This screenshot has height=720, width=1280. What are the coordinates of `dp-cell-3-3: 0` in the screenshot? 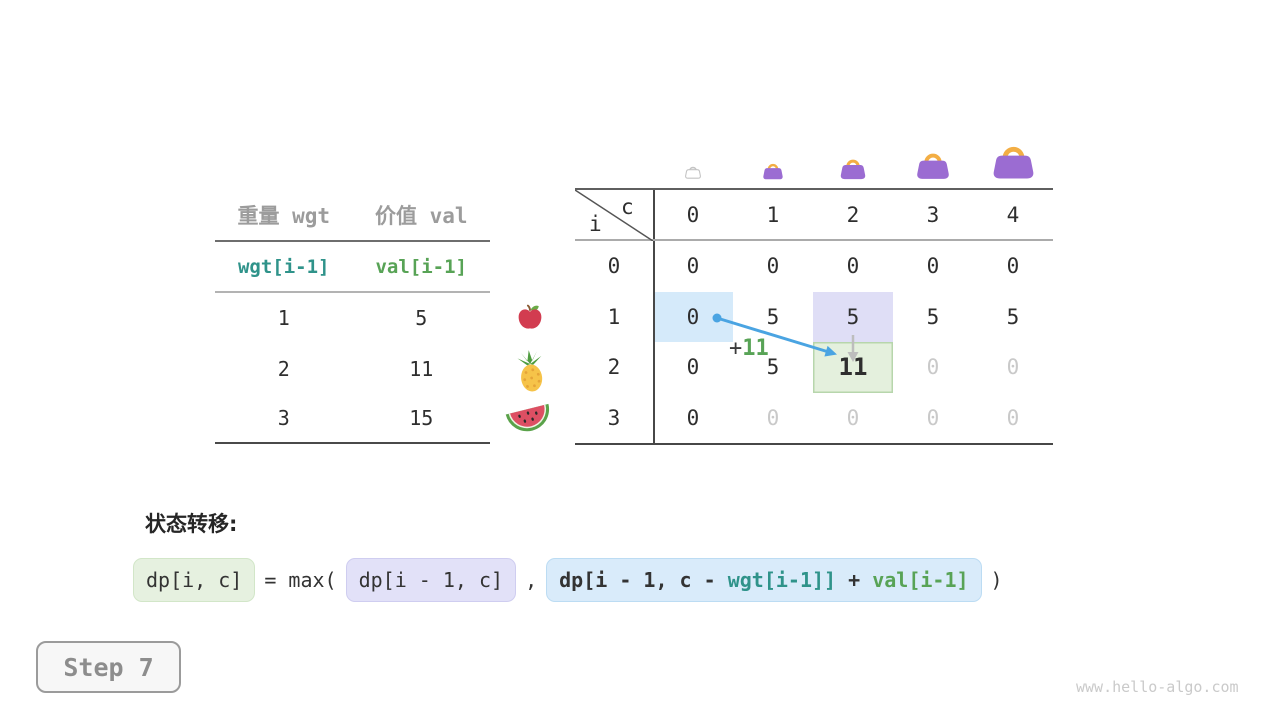 It's located at (933, 417).